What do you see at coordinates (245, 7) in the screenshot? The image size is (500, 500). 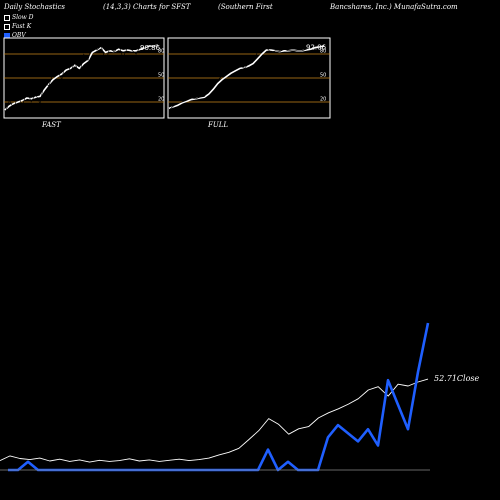 I see `company-name: (Southern First` at bounding box center [245, 7].